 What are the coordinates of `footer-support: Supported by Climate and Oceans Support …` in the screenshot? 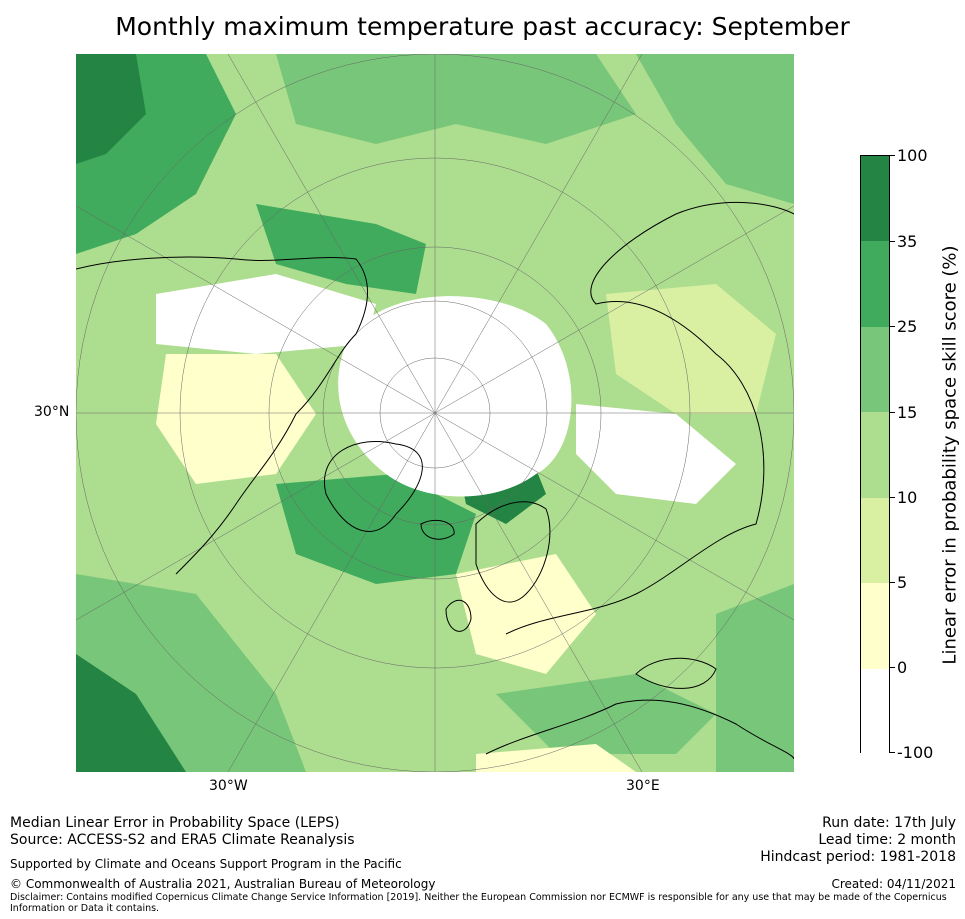 It's located at (206, 864).